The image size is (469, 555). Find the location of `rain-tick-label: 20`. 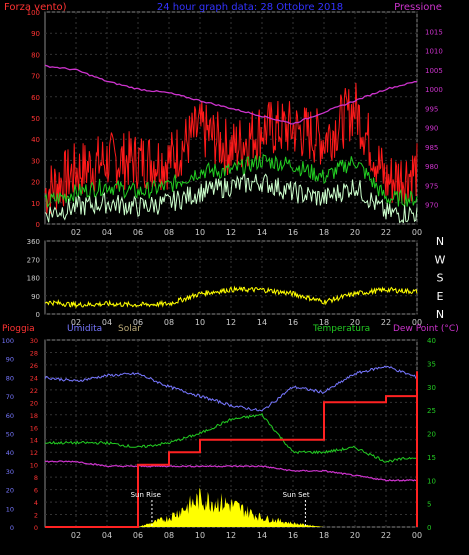

rain-tick-label: 20 is located at coordinates (34, 403).